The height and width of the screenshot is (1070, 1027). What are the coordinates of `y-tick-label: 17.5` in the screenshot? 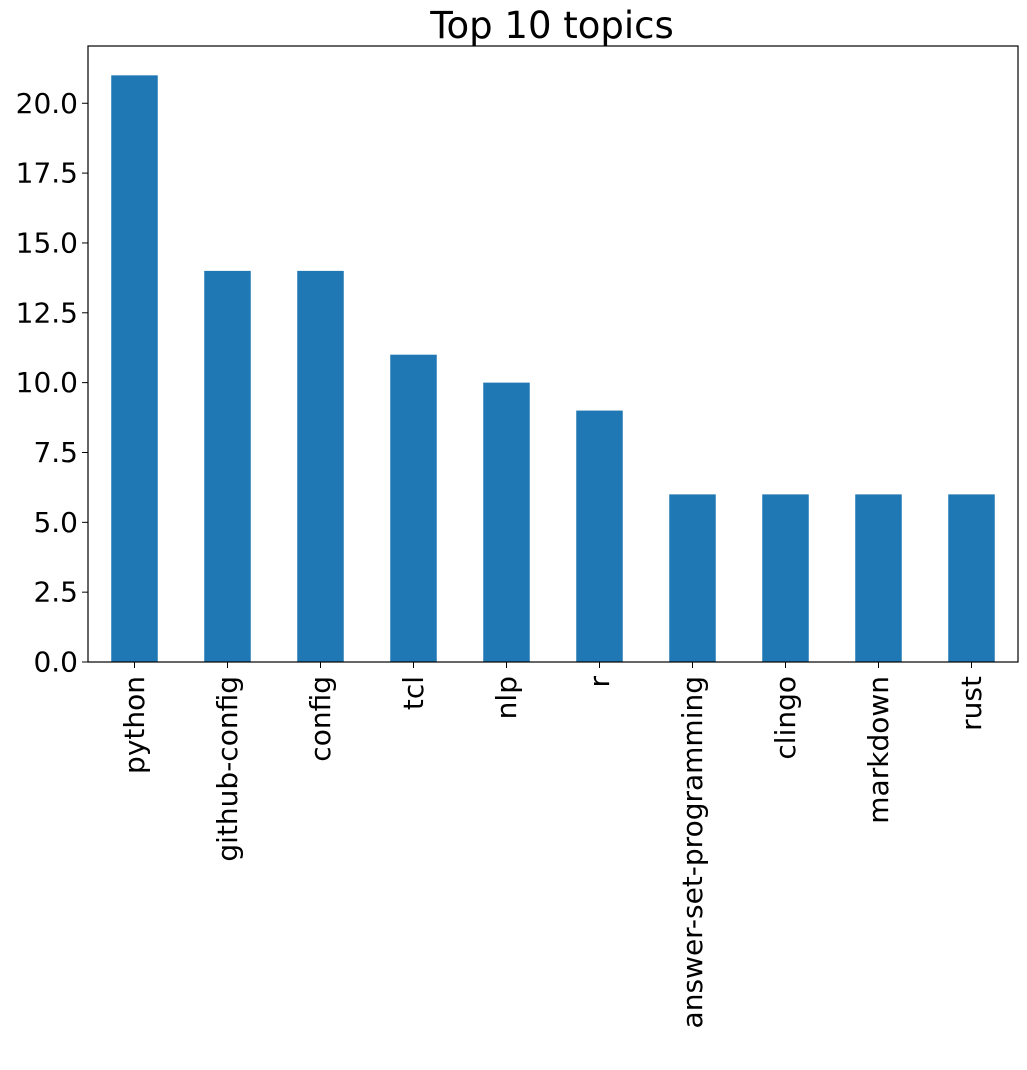 It's located at (47, 173).